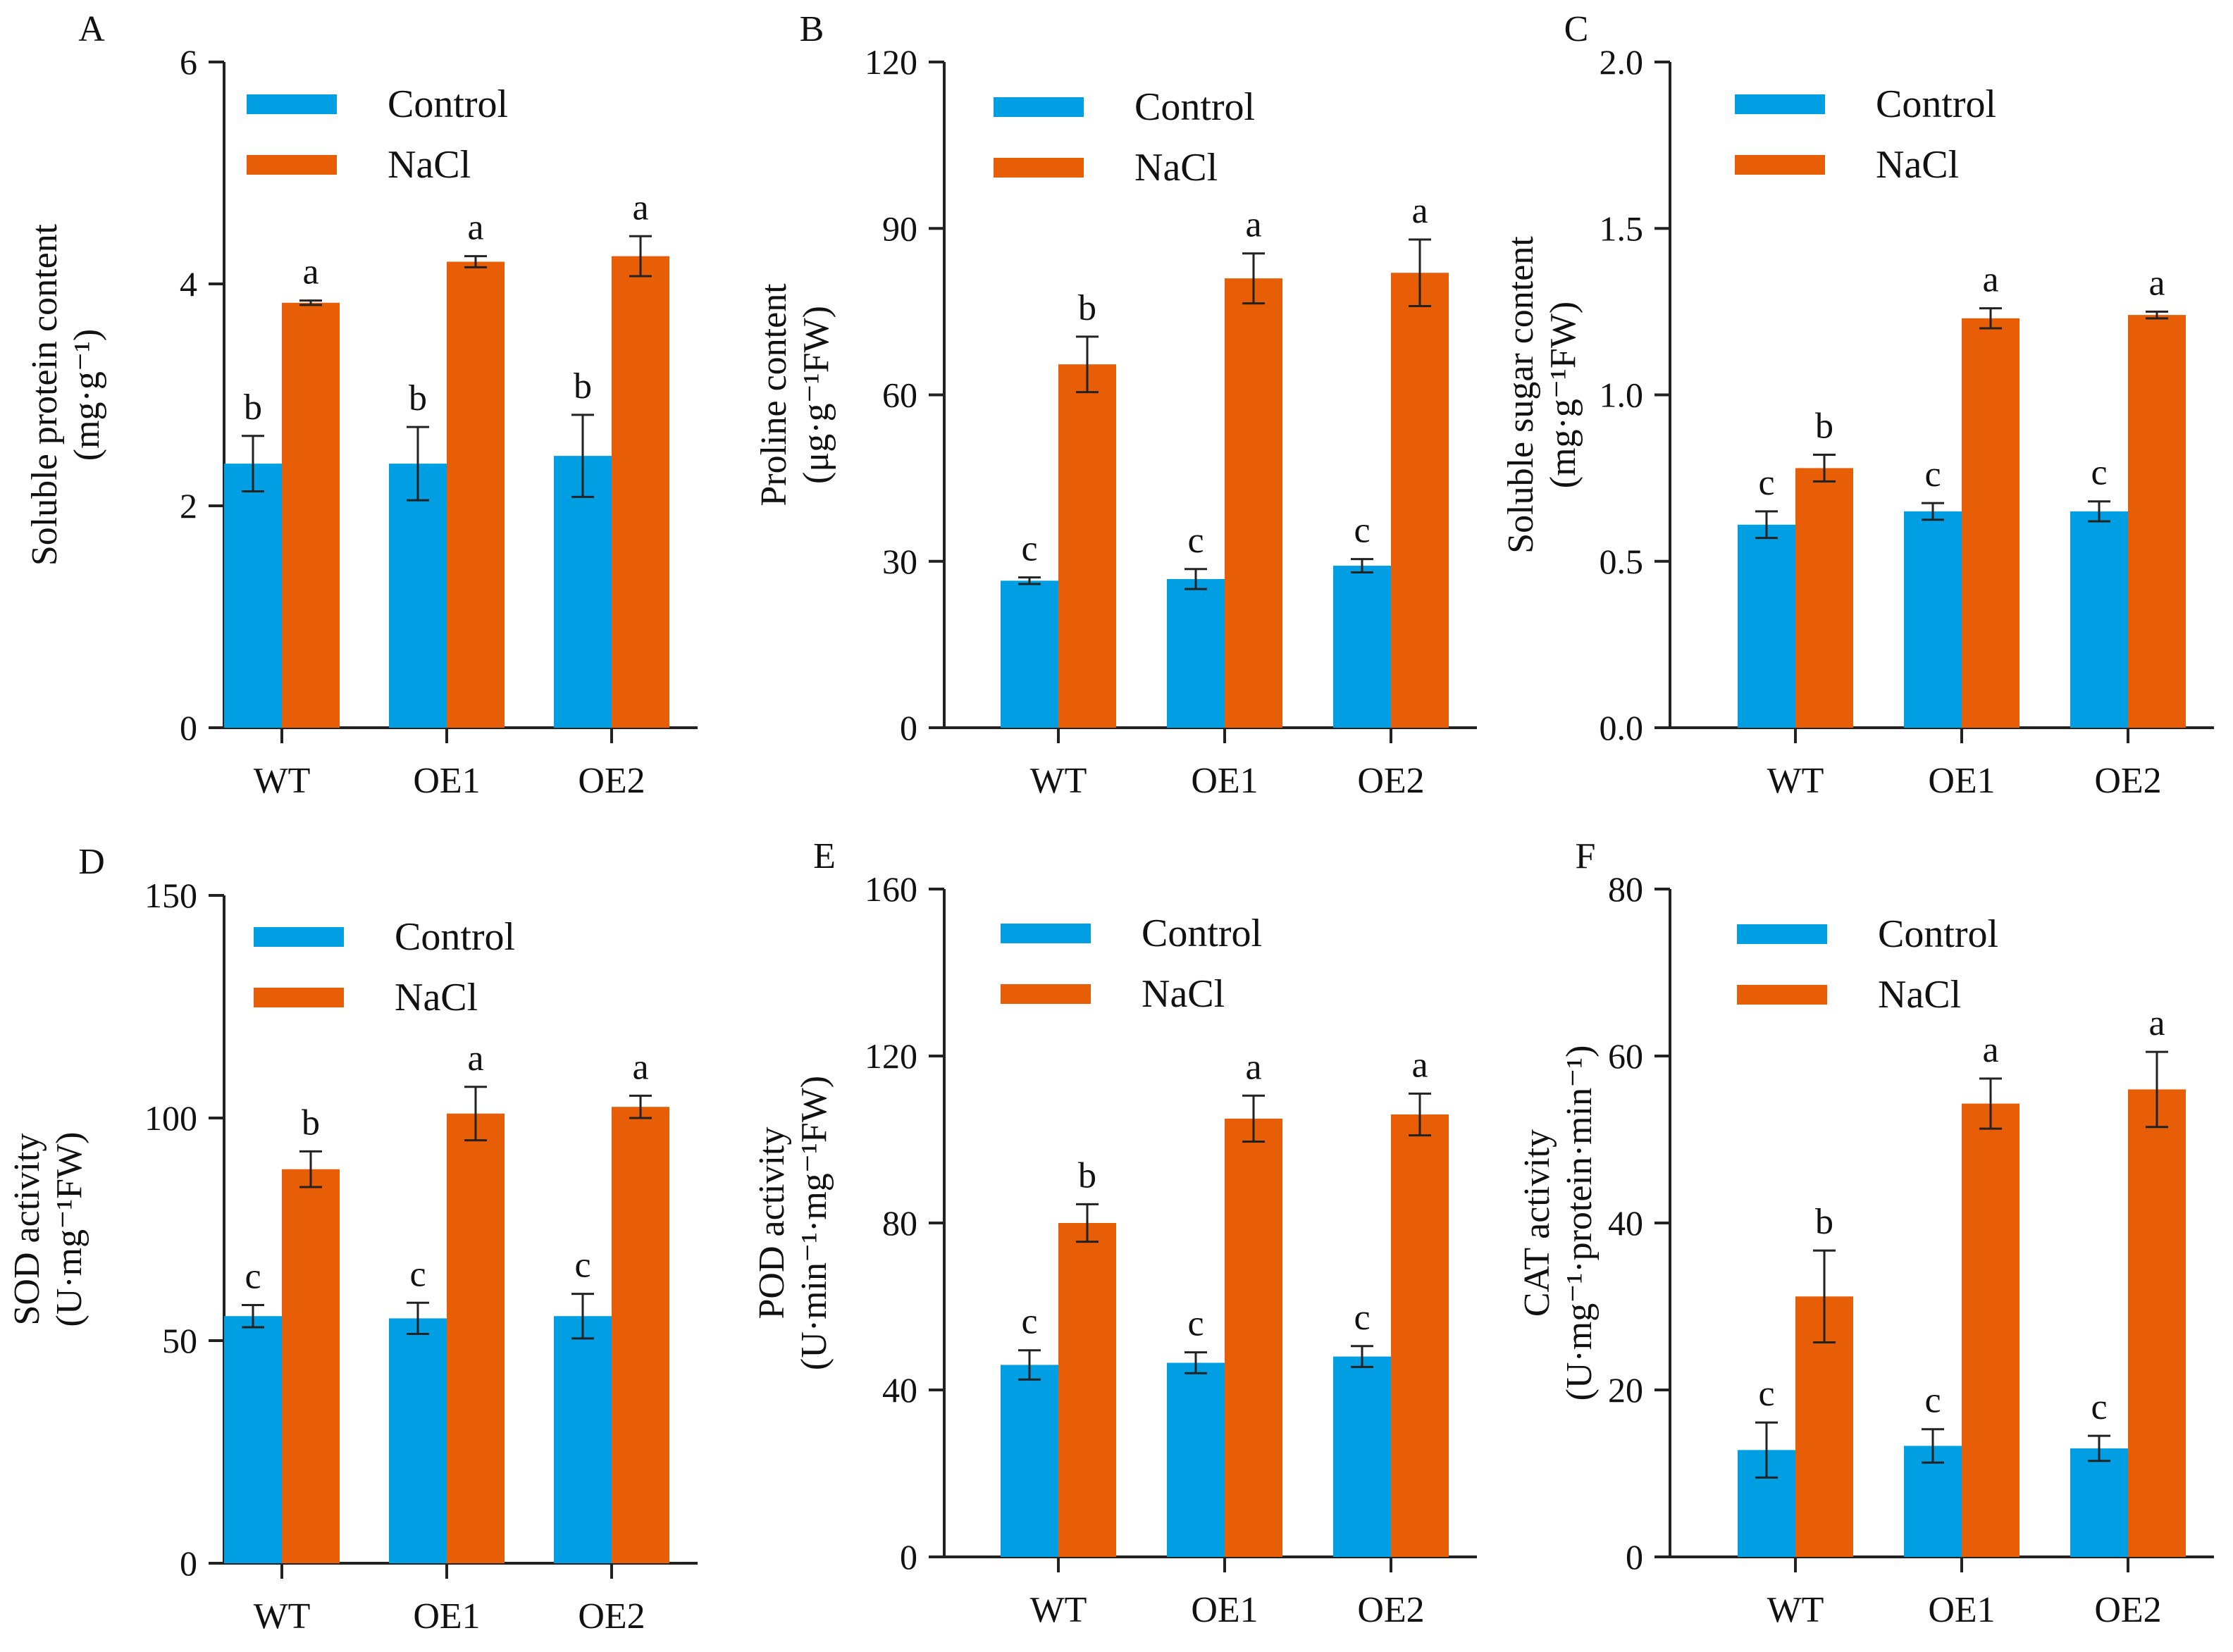 This screenshot has height=1652, width=2233. I want to click on legend-swatch-control, so click(1039, 107).